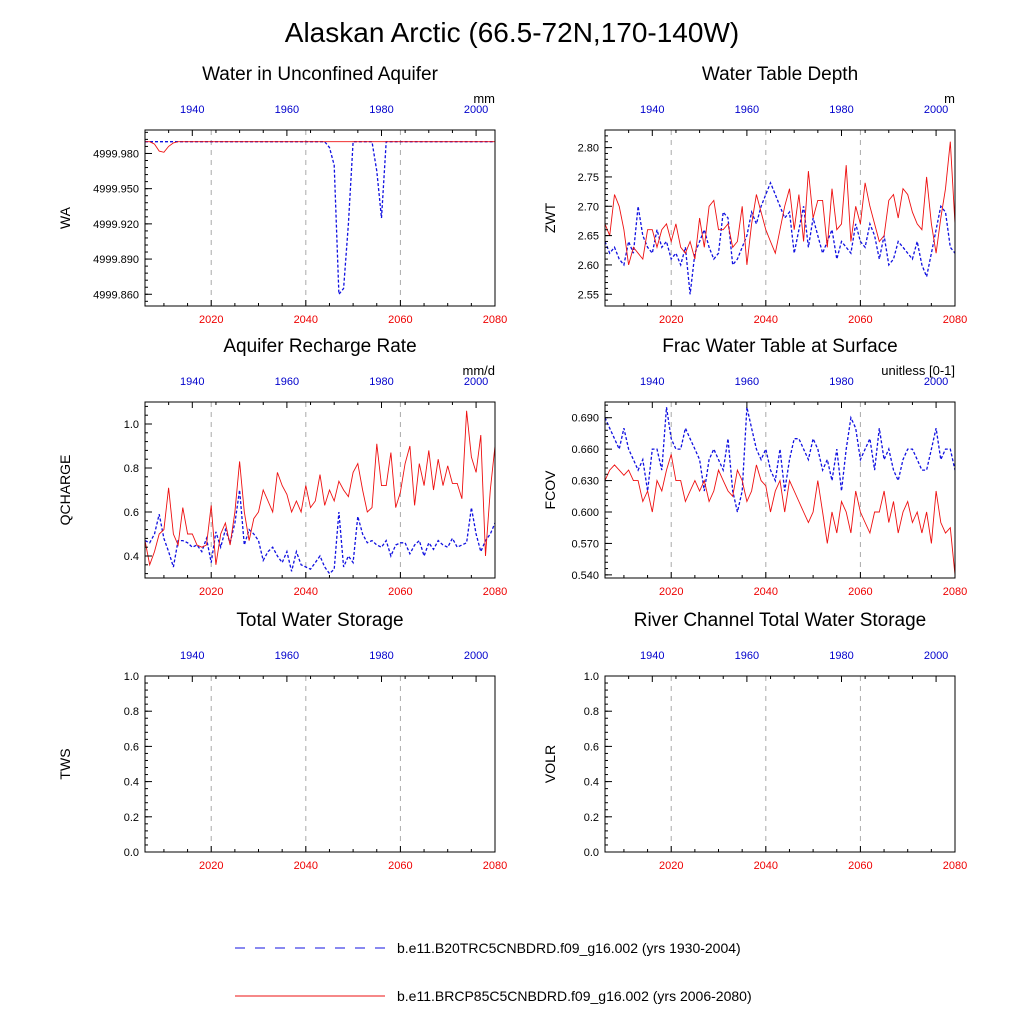  What do you see at coordinates (116, 154) in the screenshot?
I see `y-tick-label: 4999.980` at bounding box center [116, 154].